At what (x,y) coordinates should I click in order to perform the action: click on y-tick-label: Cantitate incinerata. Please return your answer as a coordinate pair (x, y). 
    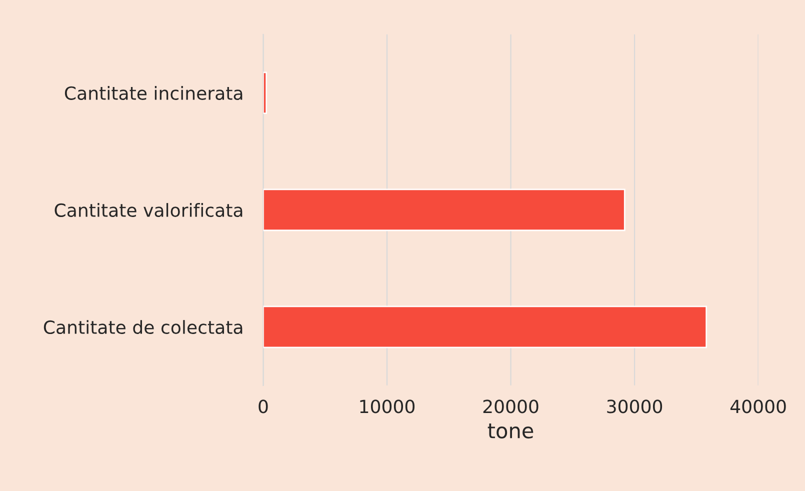
    Looking at the image, I should click on (153, 93).